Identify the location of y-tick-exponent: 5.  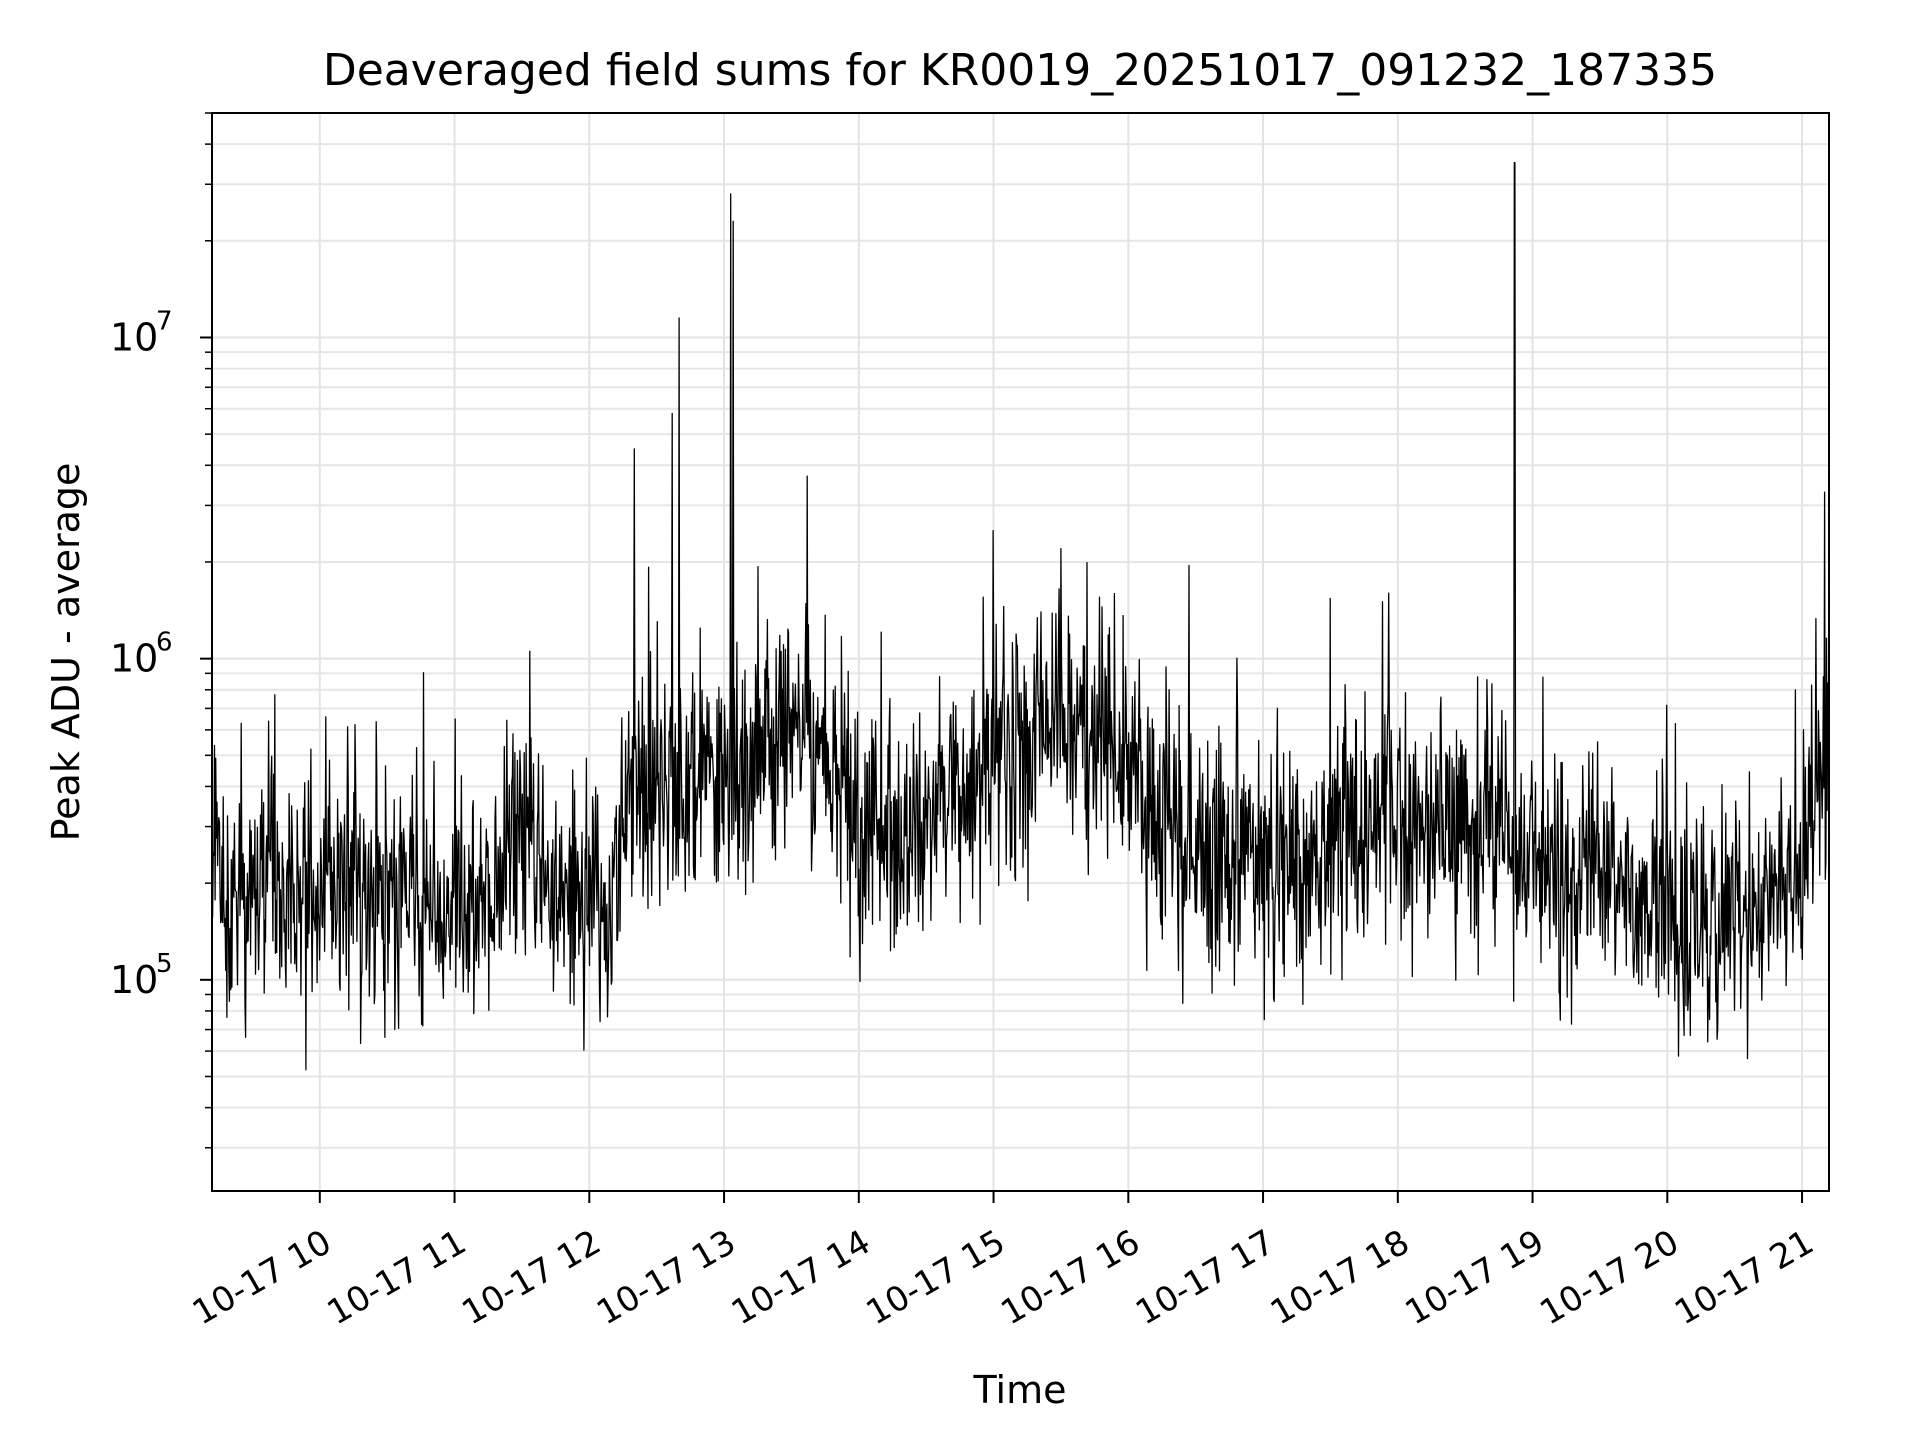
(164, 964).